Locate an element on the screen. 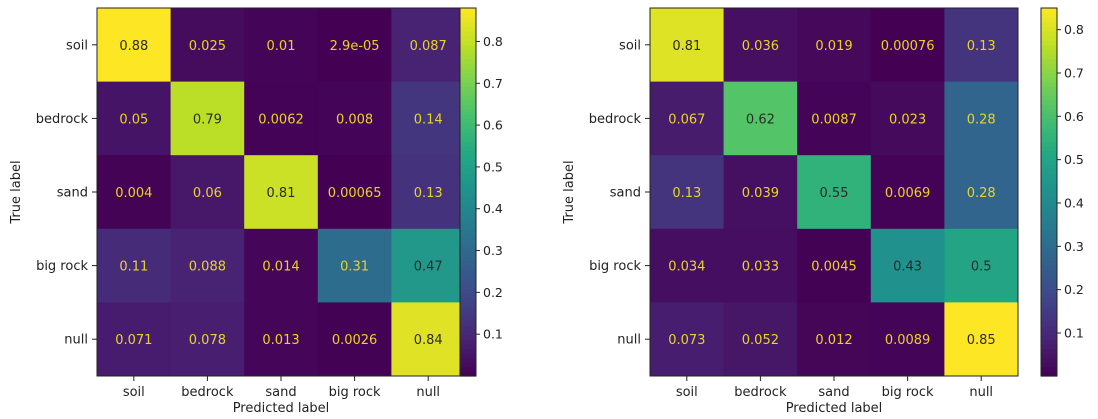  cell-value-label: 2.9e-05 is located at coordinates (355, 46).